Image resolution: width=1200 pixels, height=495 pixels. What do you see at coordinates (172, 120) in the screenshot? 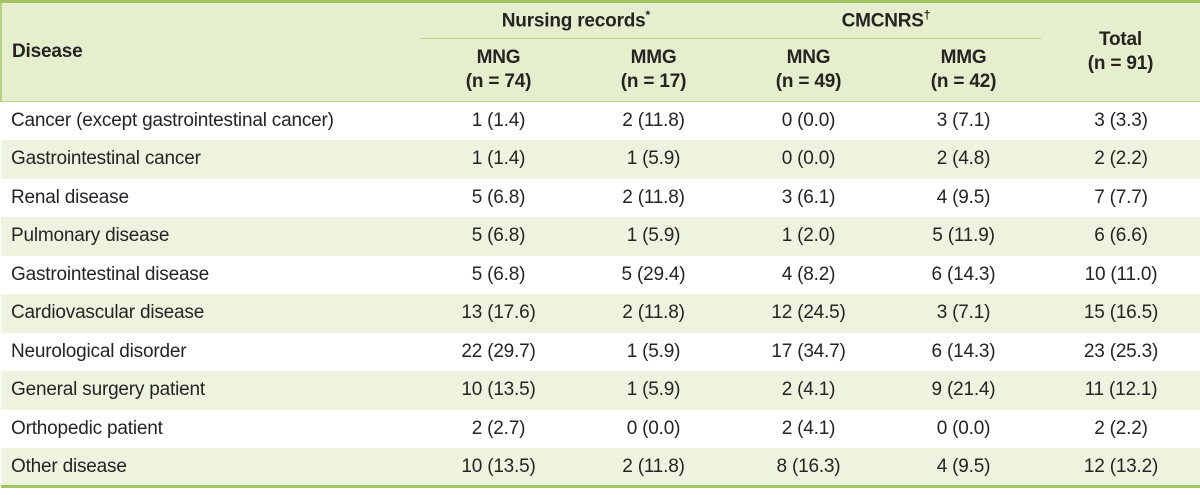
I see `disease-cell: Cancer (except gastrointestinal cancer)` at bounding box center [172, 120].